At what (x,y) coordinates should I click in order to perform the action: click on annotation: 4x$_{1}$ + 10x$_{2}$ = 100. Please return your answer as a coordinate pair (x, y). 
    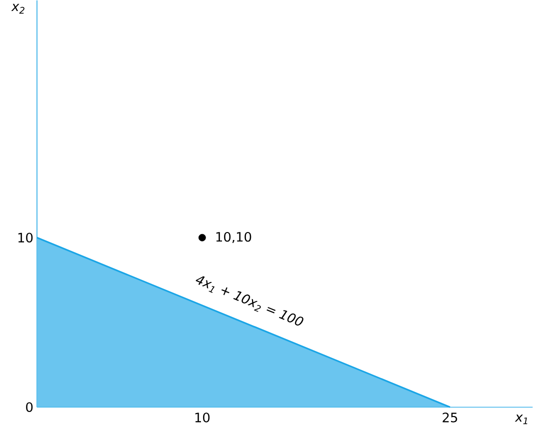
    Looking at the image, I should click on (250, 301).